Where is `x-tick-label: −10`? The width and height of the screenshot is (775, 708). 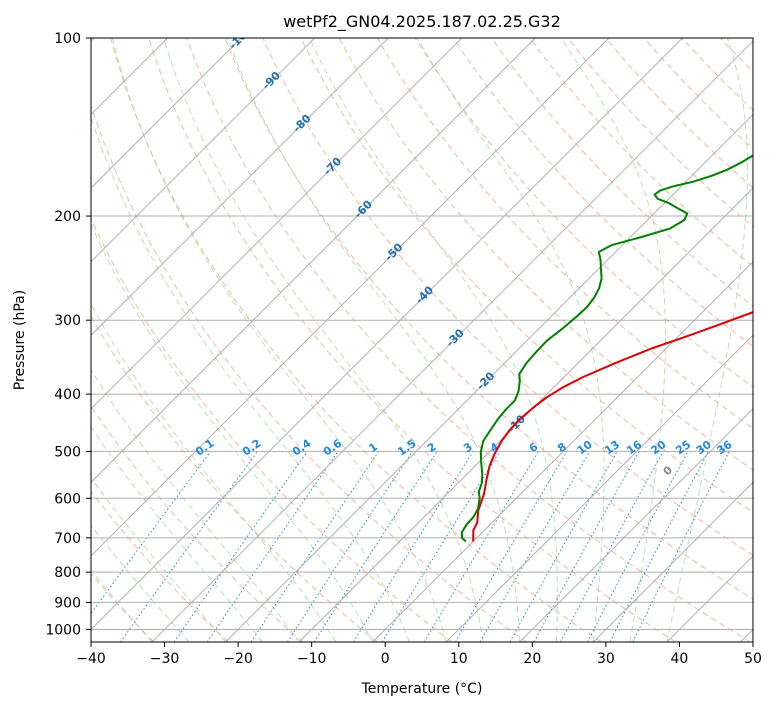
x-tick-label: −10 is located at coordinates (312, 659).